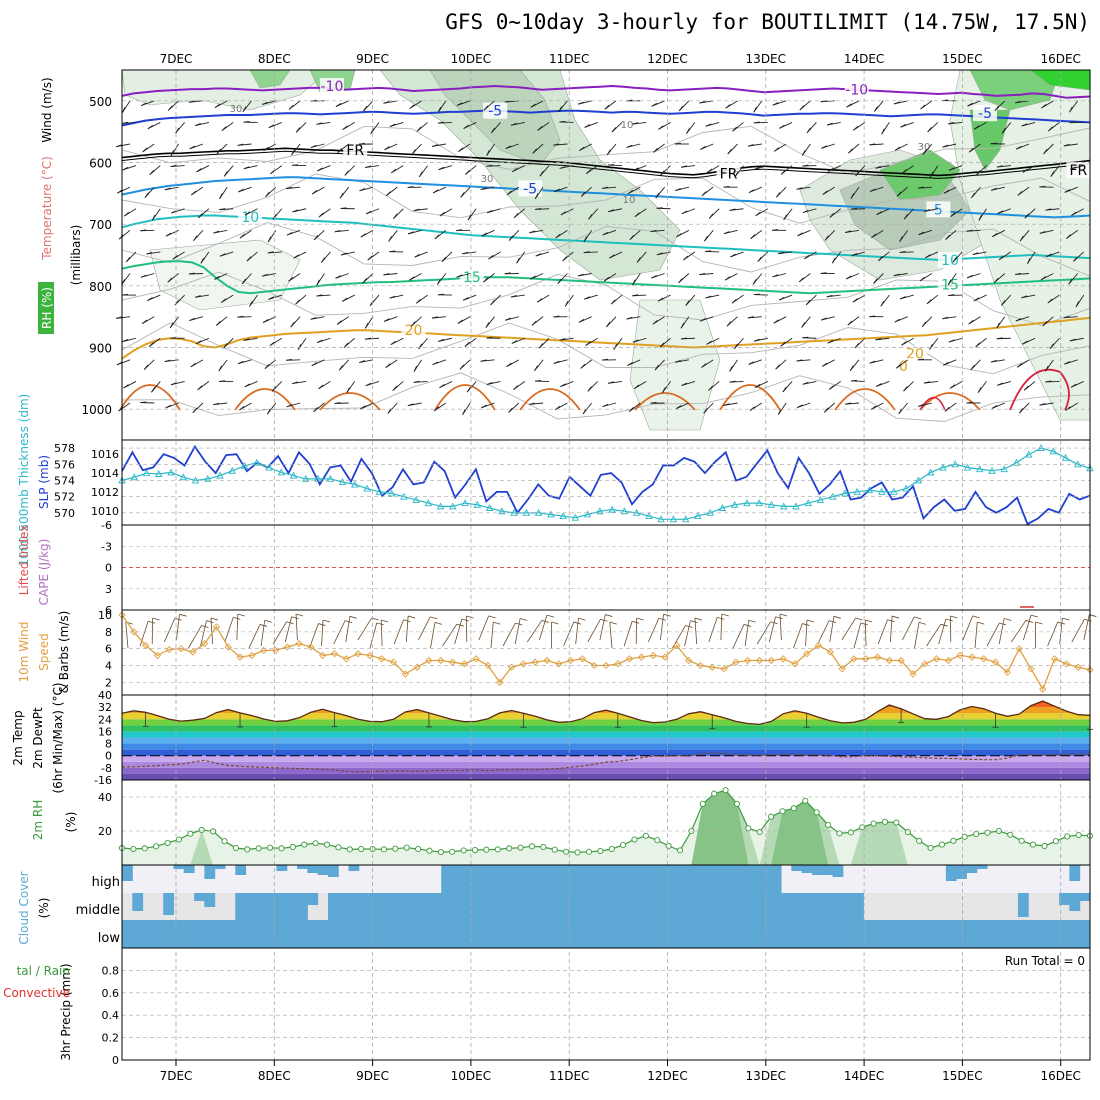 The image size is (1100, 1100). Describe the element at coordinates (176, 59) in the screenshot. I see `date-top-7DEC: 7DEC` at that location.